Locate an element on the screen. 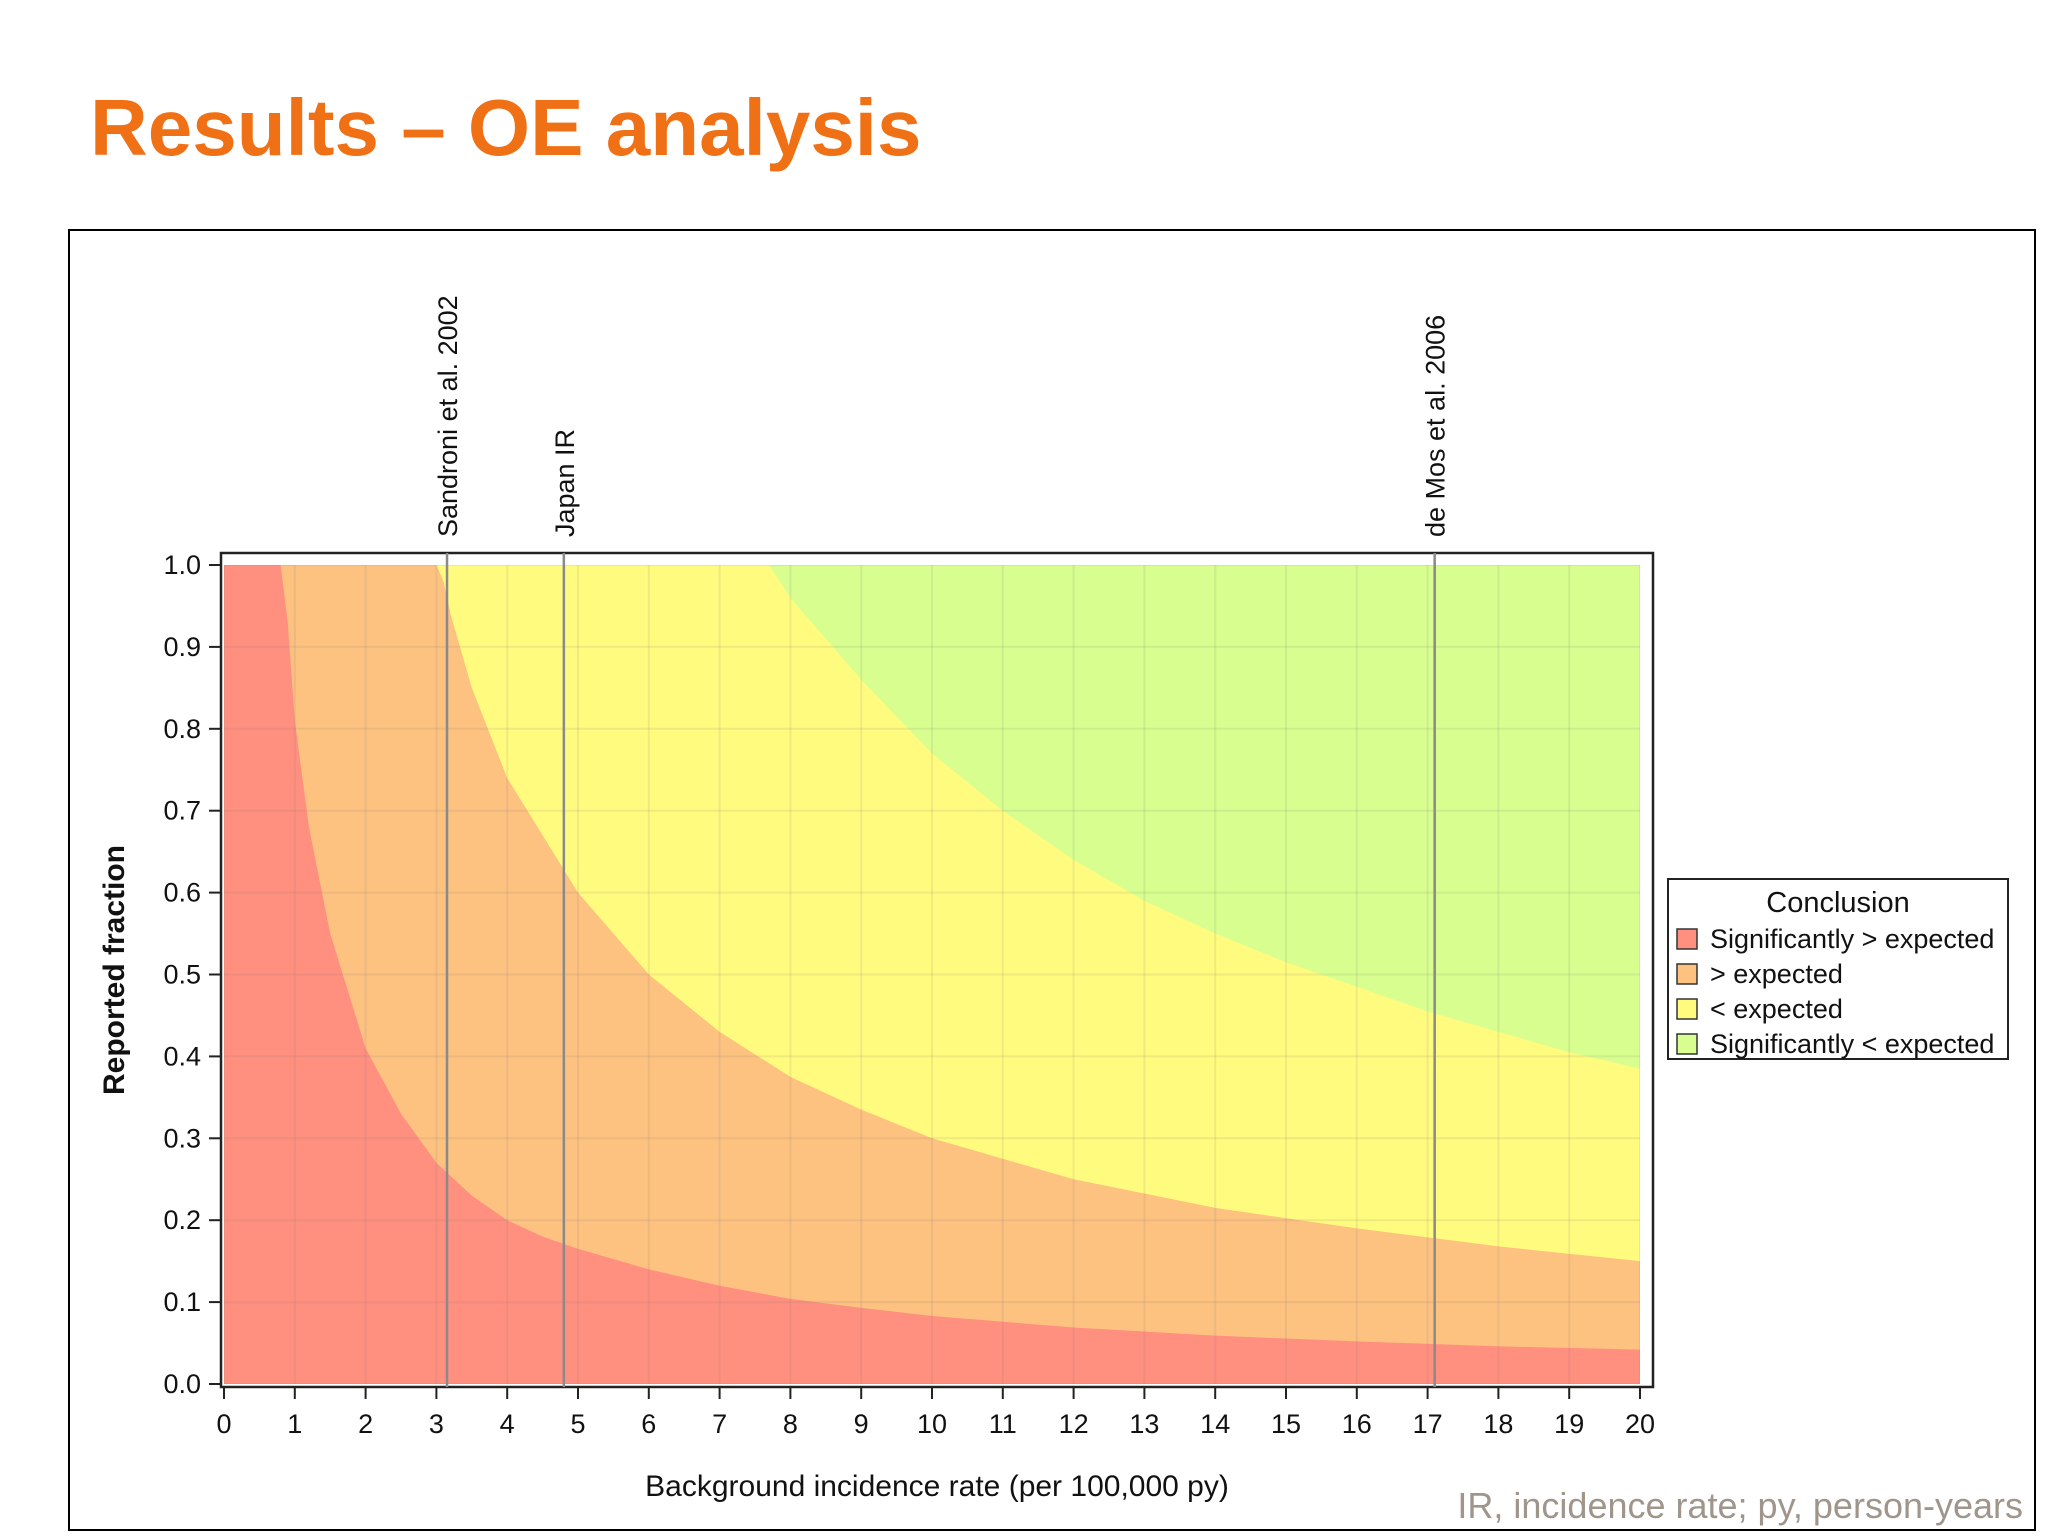 This screenshot has width=2048, height=1536. x-tick-label: 16 is located at coordinates (1357, 1424).